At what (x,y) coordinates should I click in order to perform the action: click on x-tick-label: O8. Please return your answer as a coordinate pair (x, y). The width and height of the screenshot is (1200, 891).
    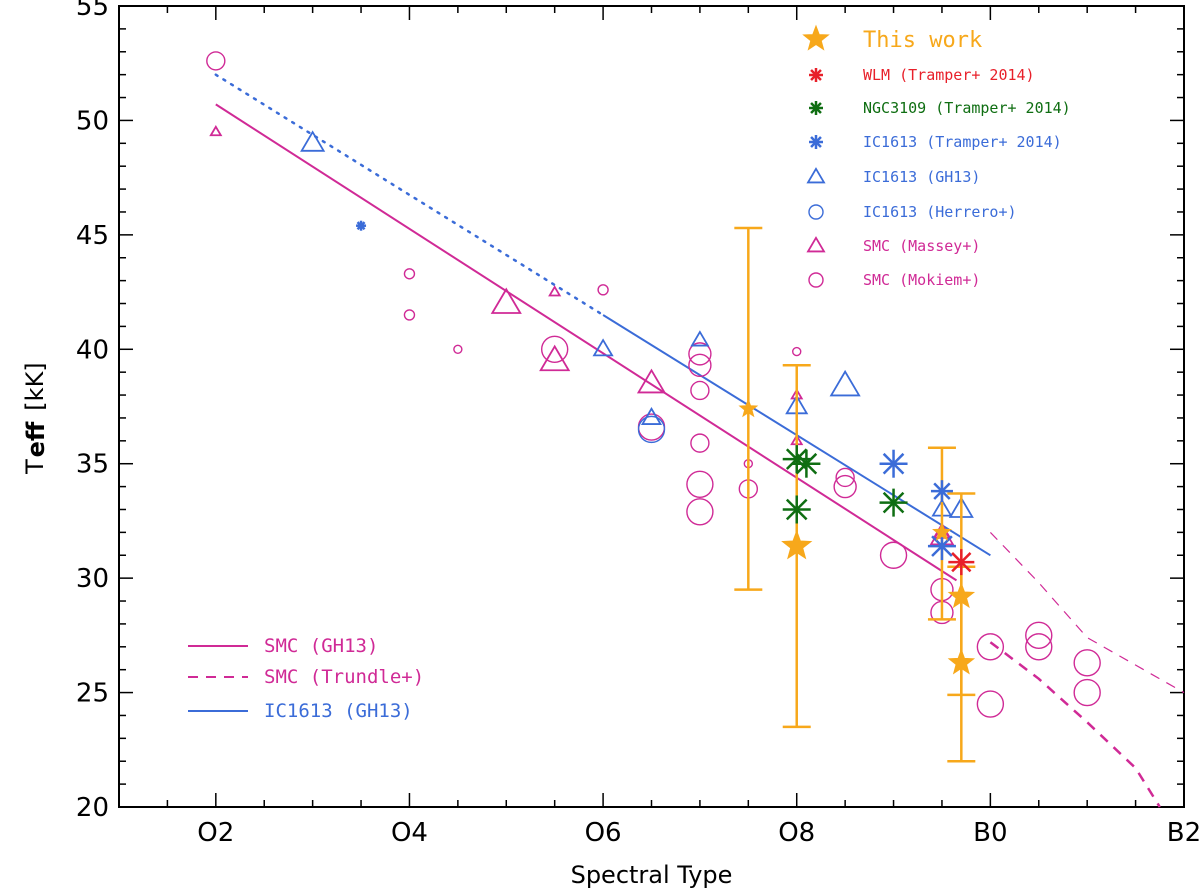
    Looking at the image, I should click on (796, 833).